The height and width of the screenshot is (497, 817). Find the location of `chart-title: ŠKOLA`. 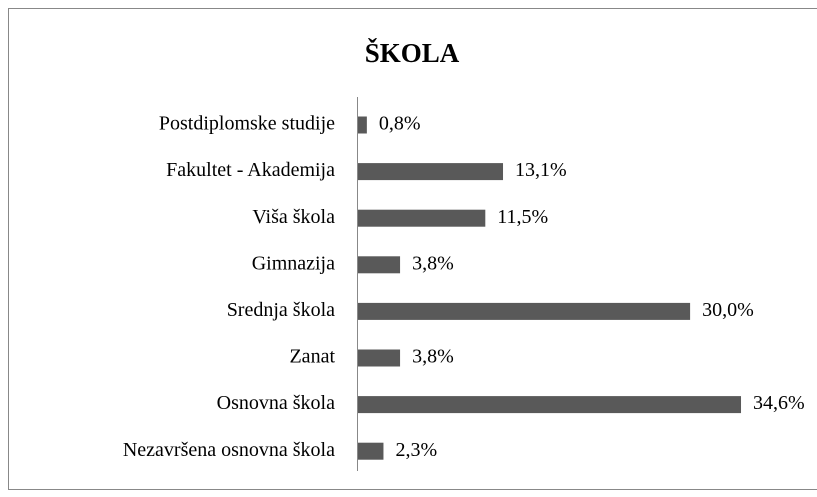

chart-title: ŠKOLA is located at coordinates (412, 53).